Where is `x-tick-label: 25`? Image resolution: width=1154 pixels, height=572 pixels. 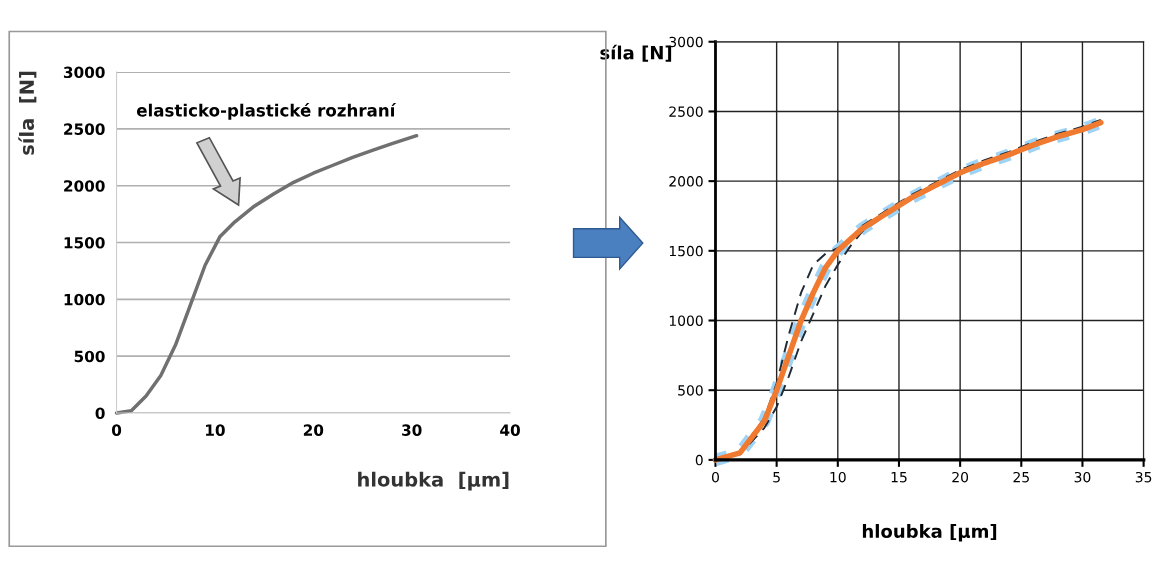 x-tick-label: 25 is located at coordinates (1021, 477).